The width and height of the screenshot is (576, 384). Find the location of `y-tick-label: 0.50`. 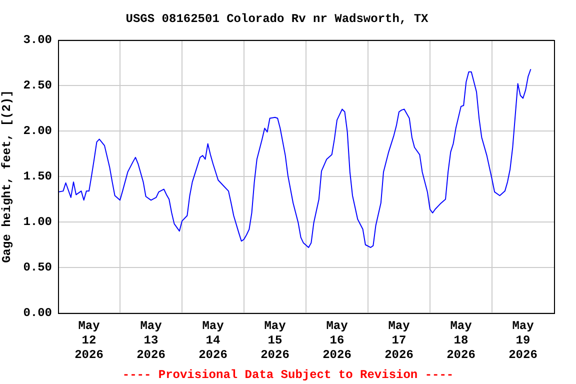

y-tick-label: 0.50 is located at coordinates (37, 267).